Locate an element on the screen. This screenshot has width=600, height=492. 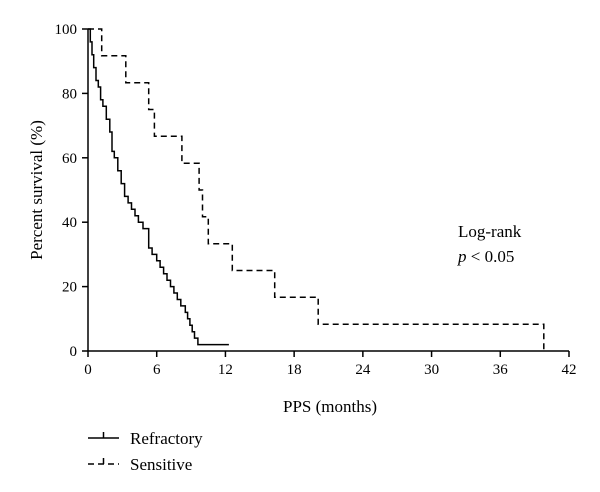
x-tick-label: 30 is located at coordinates (431, 370).